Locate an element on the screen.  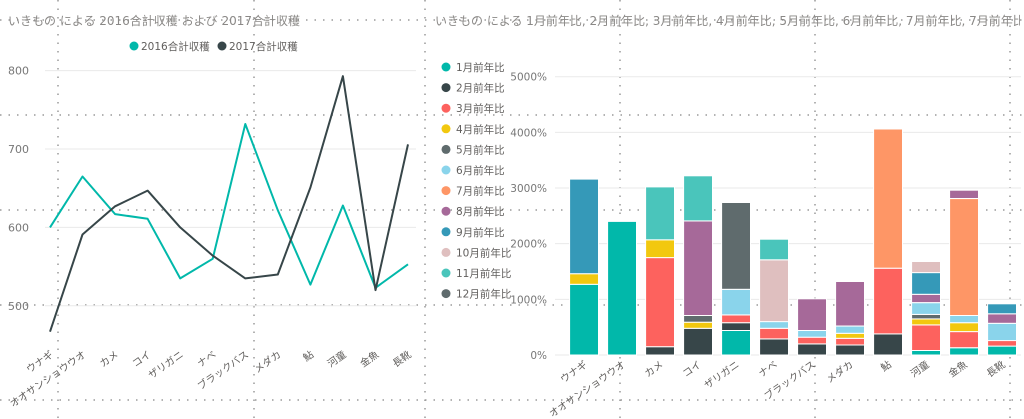
legend-label-7: 8月前年比 is located at coordinates (480, 211).